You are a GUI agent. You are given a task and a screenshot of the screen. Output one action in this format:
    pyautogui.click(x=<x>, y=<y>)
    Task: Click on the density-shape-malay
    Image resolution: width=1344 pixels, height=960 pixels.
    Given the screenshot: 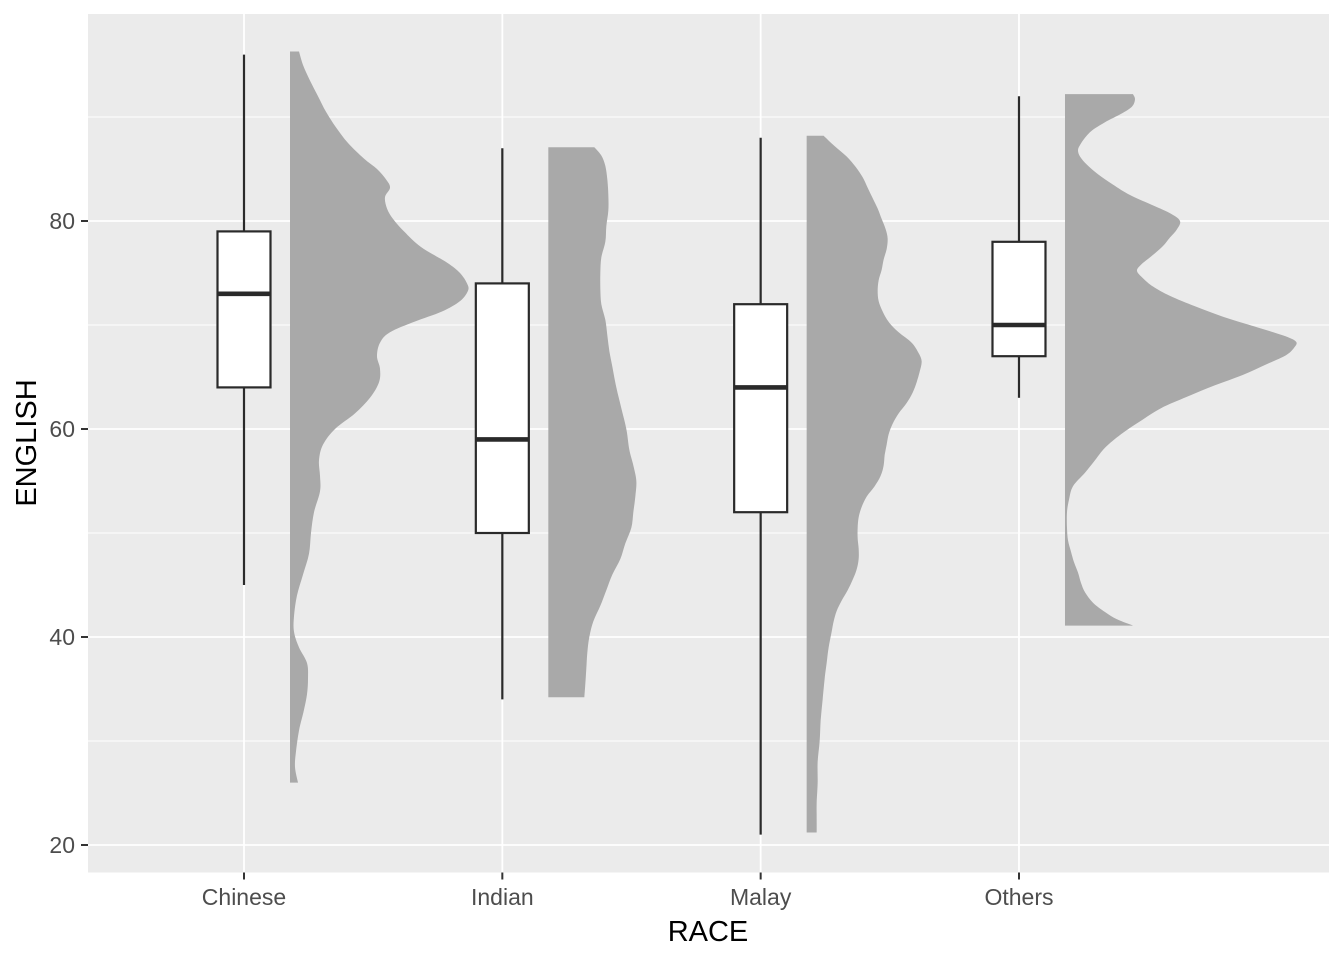 What is the action you would take?
    pyautogui.click(x=864, y=484)
    